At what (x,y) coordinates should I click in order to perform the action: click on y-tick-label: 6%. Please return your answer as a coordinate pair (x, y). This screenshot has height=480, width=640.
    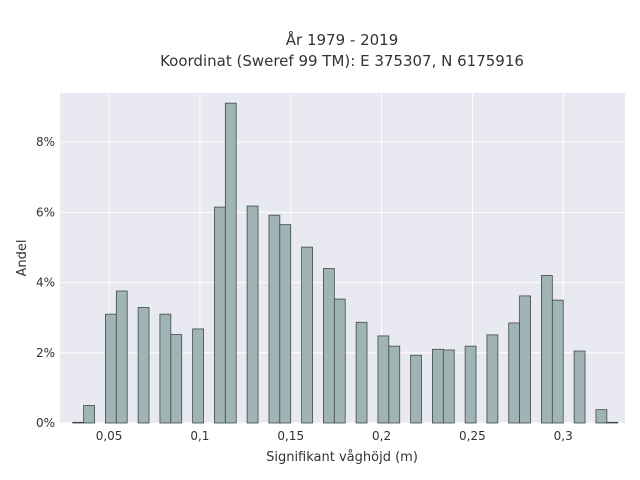
    Looking at the image, I should click on (45, 212).